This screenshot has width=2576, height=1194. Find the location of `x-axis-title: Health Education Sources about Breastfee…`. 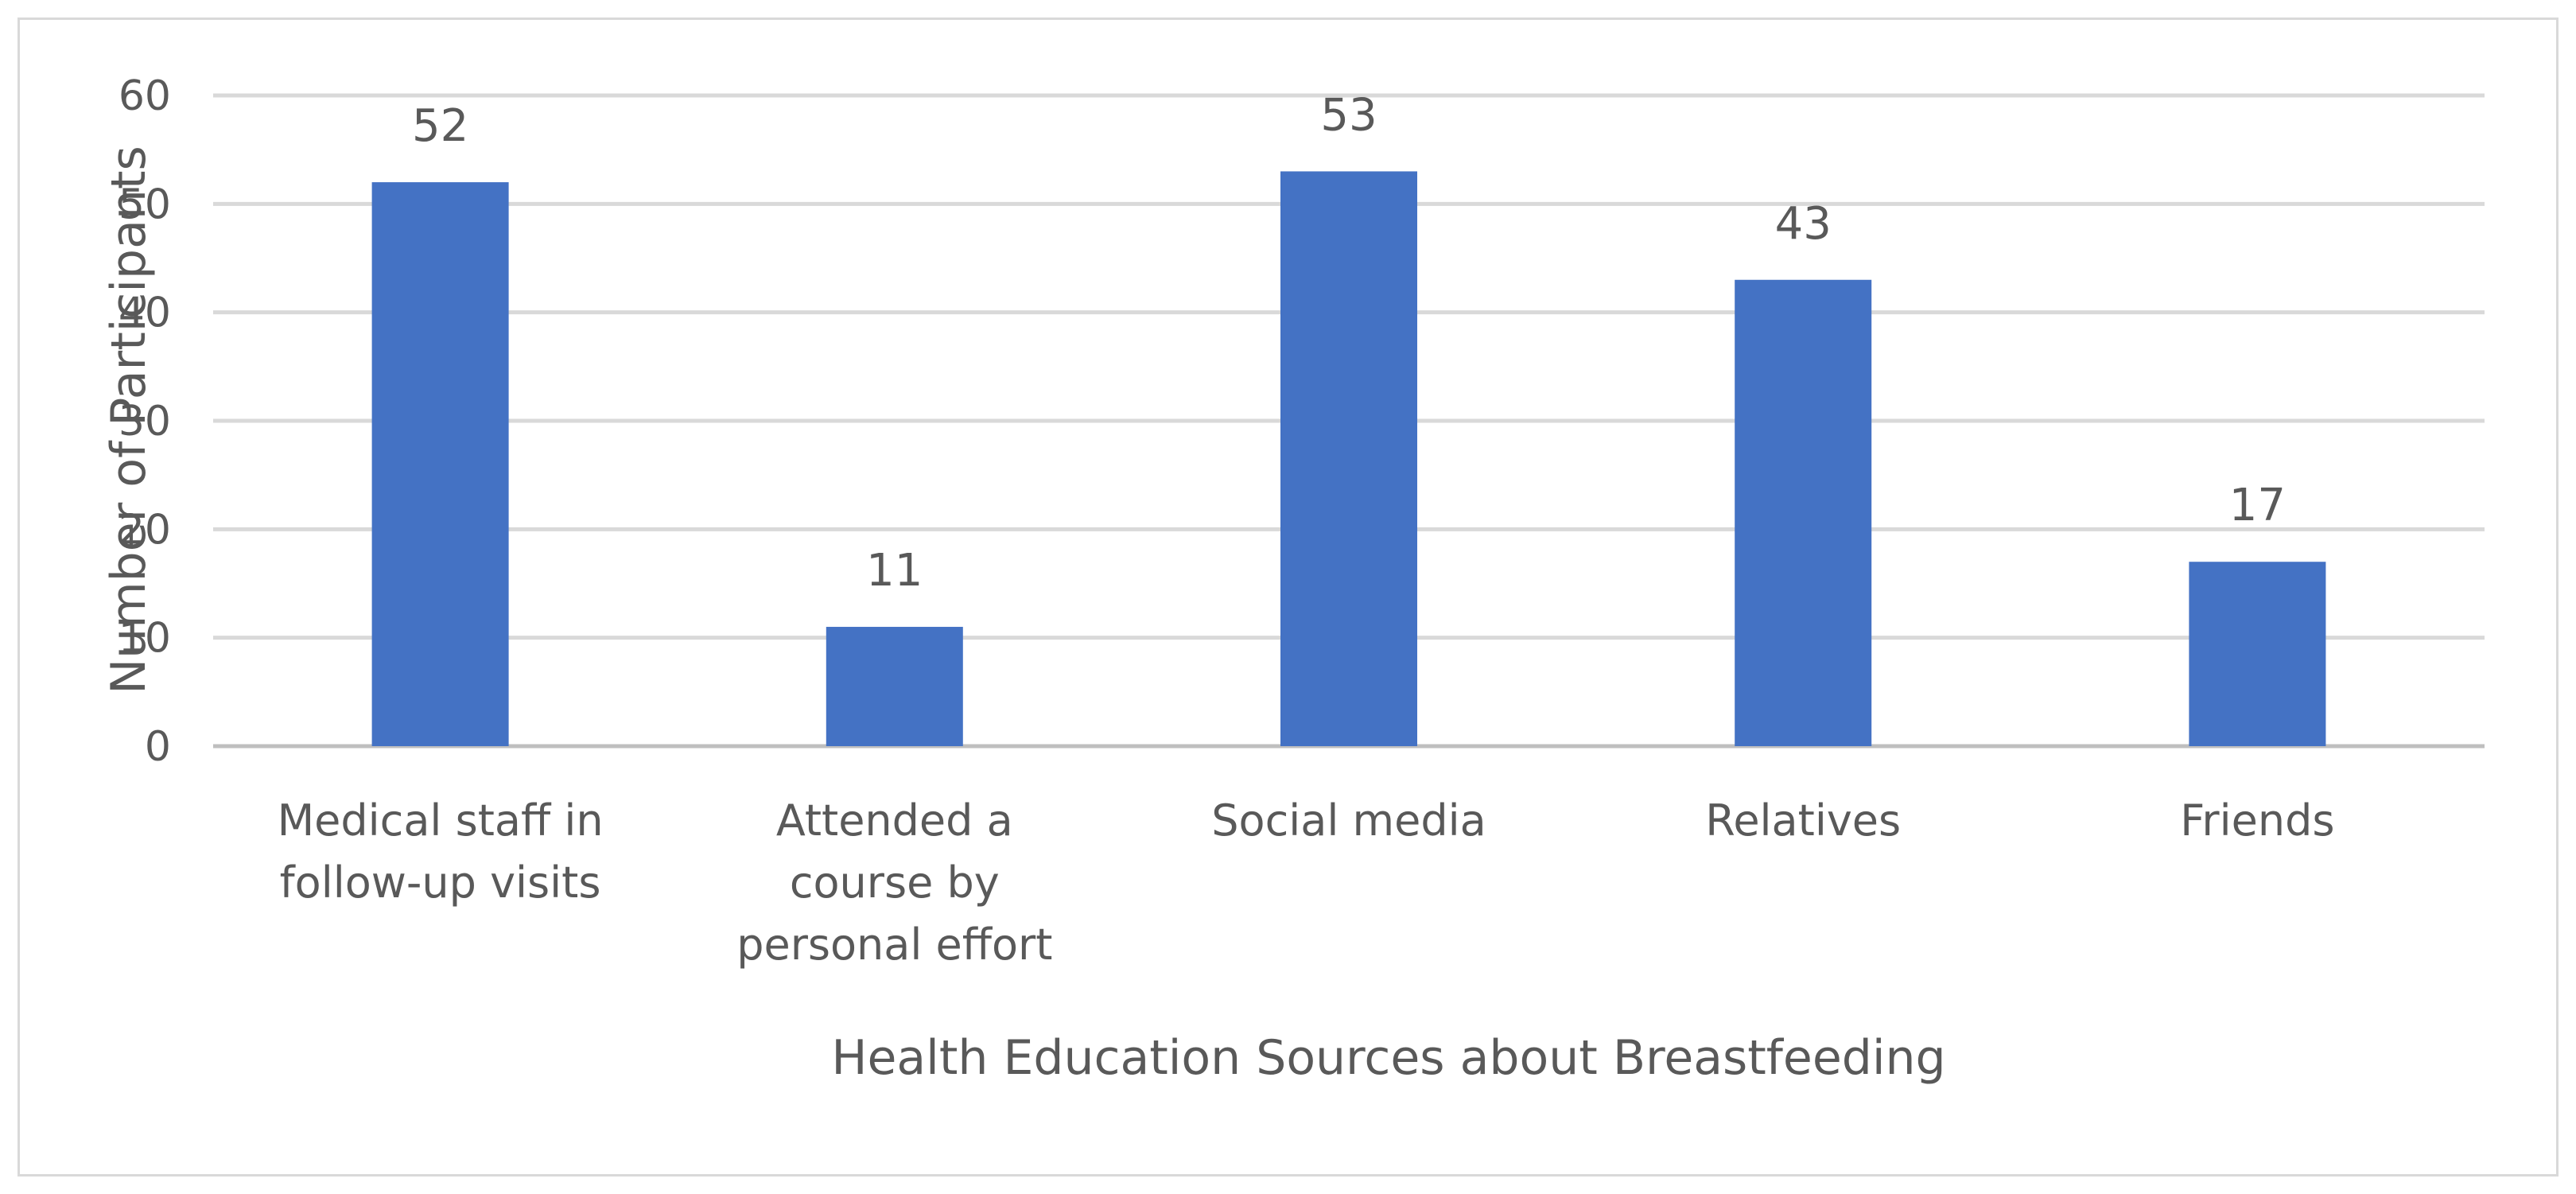

x-axis-title: Health Education Sources about Breastfee… is located at coordinates (1388, 1058).